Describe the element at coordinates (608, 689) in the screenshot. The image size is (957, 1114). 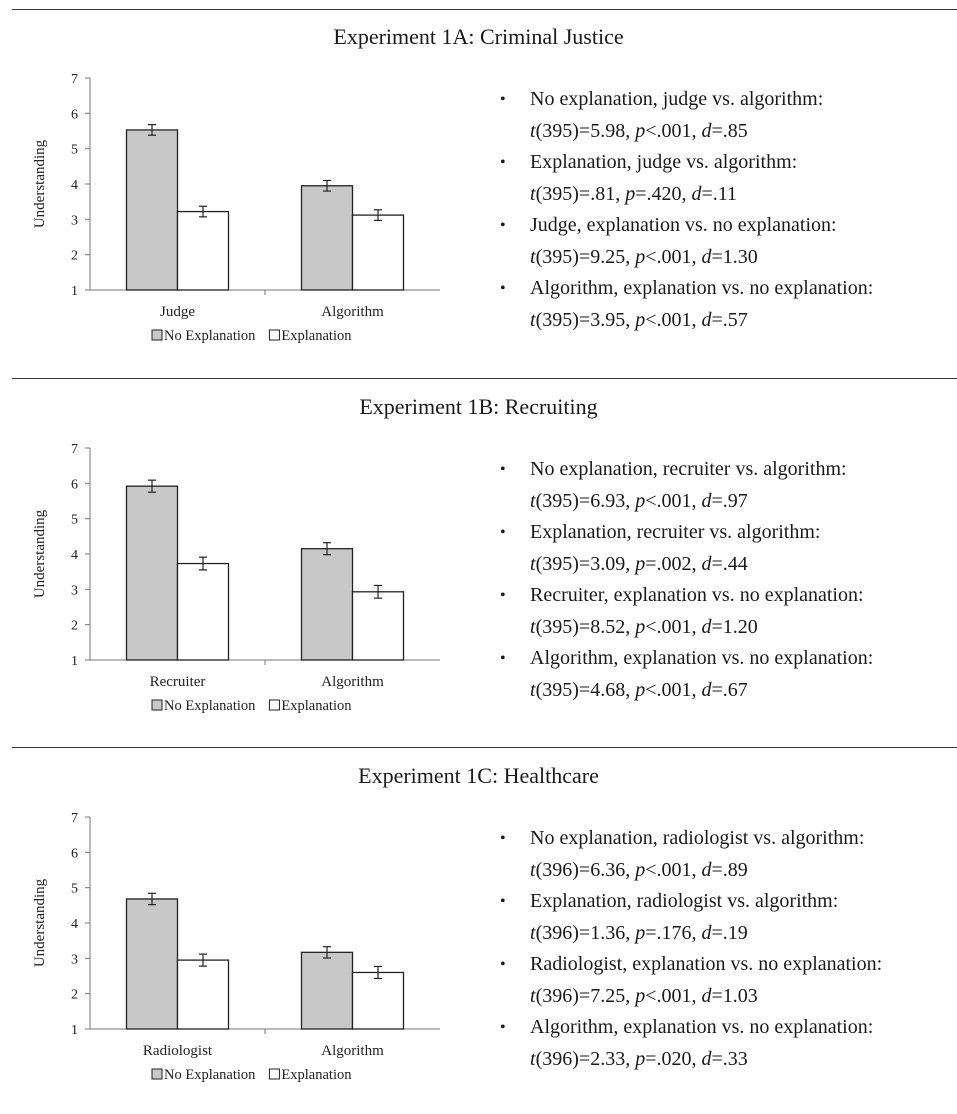
I see `t-value: 4.68` at that location.